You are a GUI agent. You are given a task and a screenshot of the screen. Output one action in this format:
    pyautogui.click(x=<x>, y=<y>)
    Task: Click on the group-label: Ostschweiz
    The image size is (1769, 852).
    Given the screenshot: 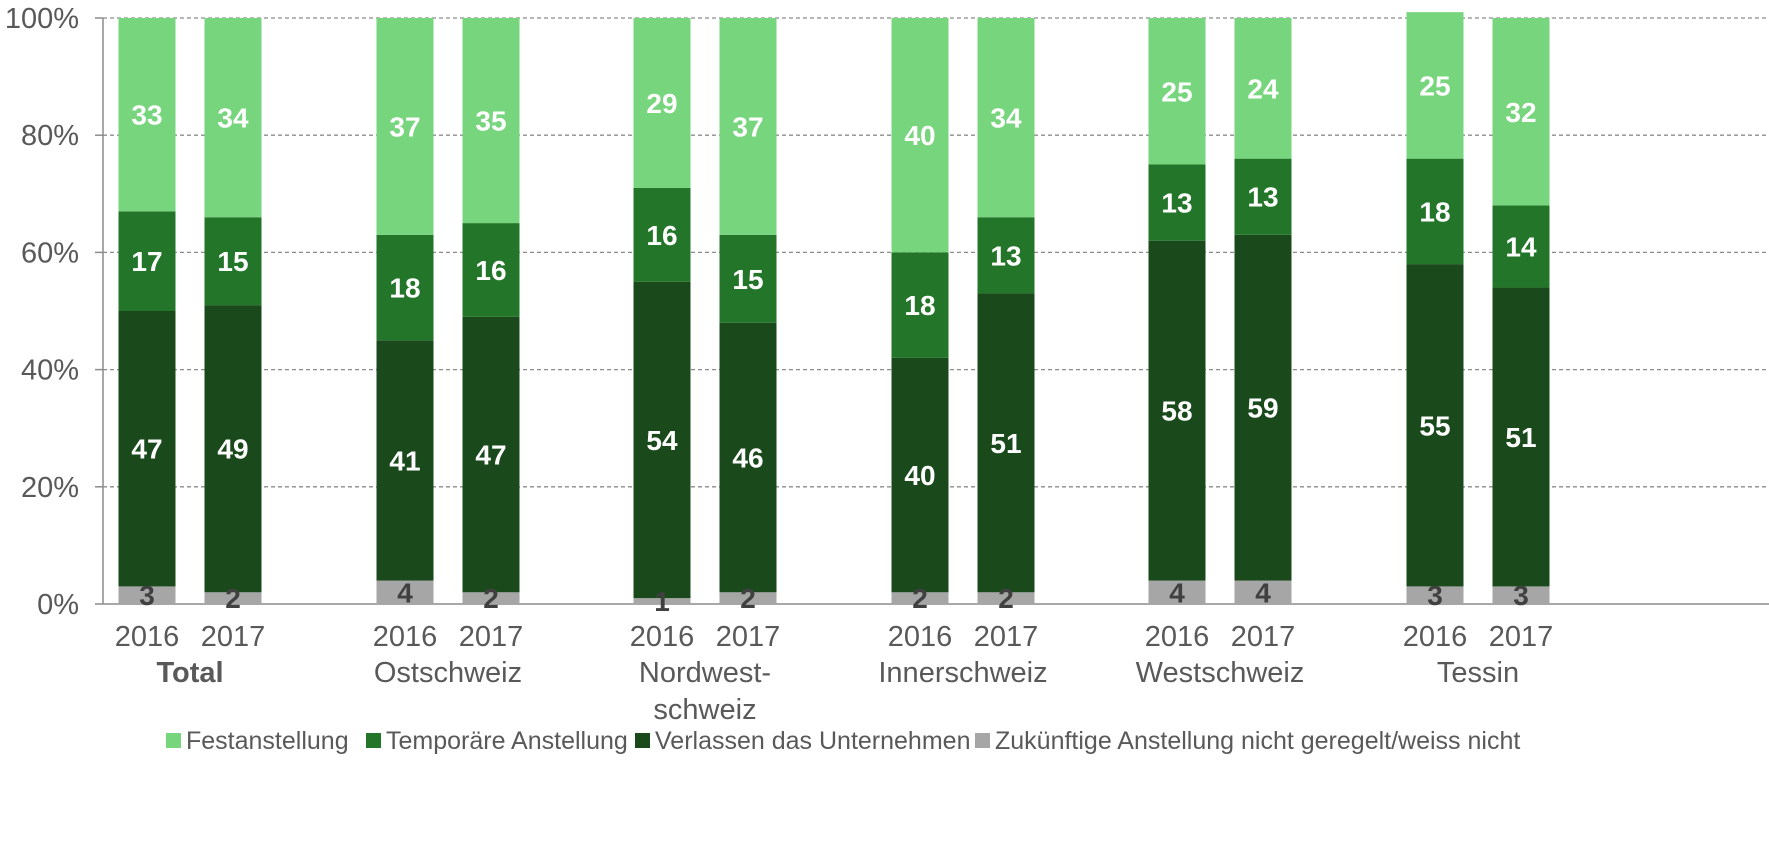 What is the action you would take?
    pyautogui.click(x=448, y=673)
    